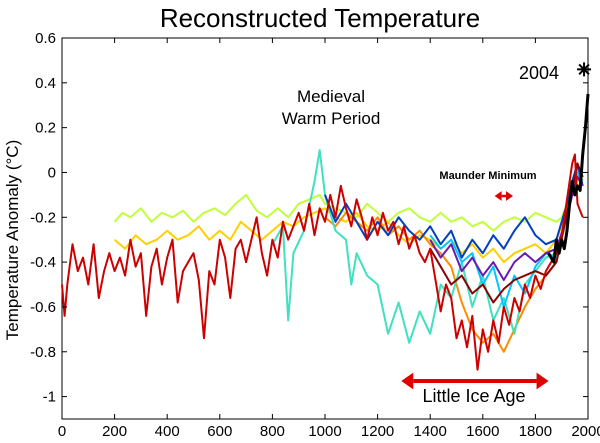 Image resolution: width=600 pixels, height=443 pixels. What do you see at coordinates (43, 307) in the screenshot?
I see `y-tick-label: -0.6` at bounding box center [43, 307].